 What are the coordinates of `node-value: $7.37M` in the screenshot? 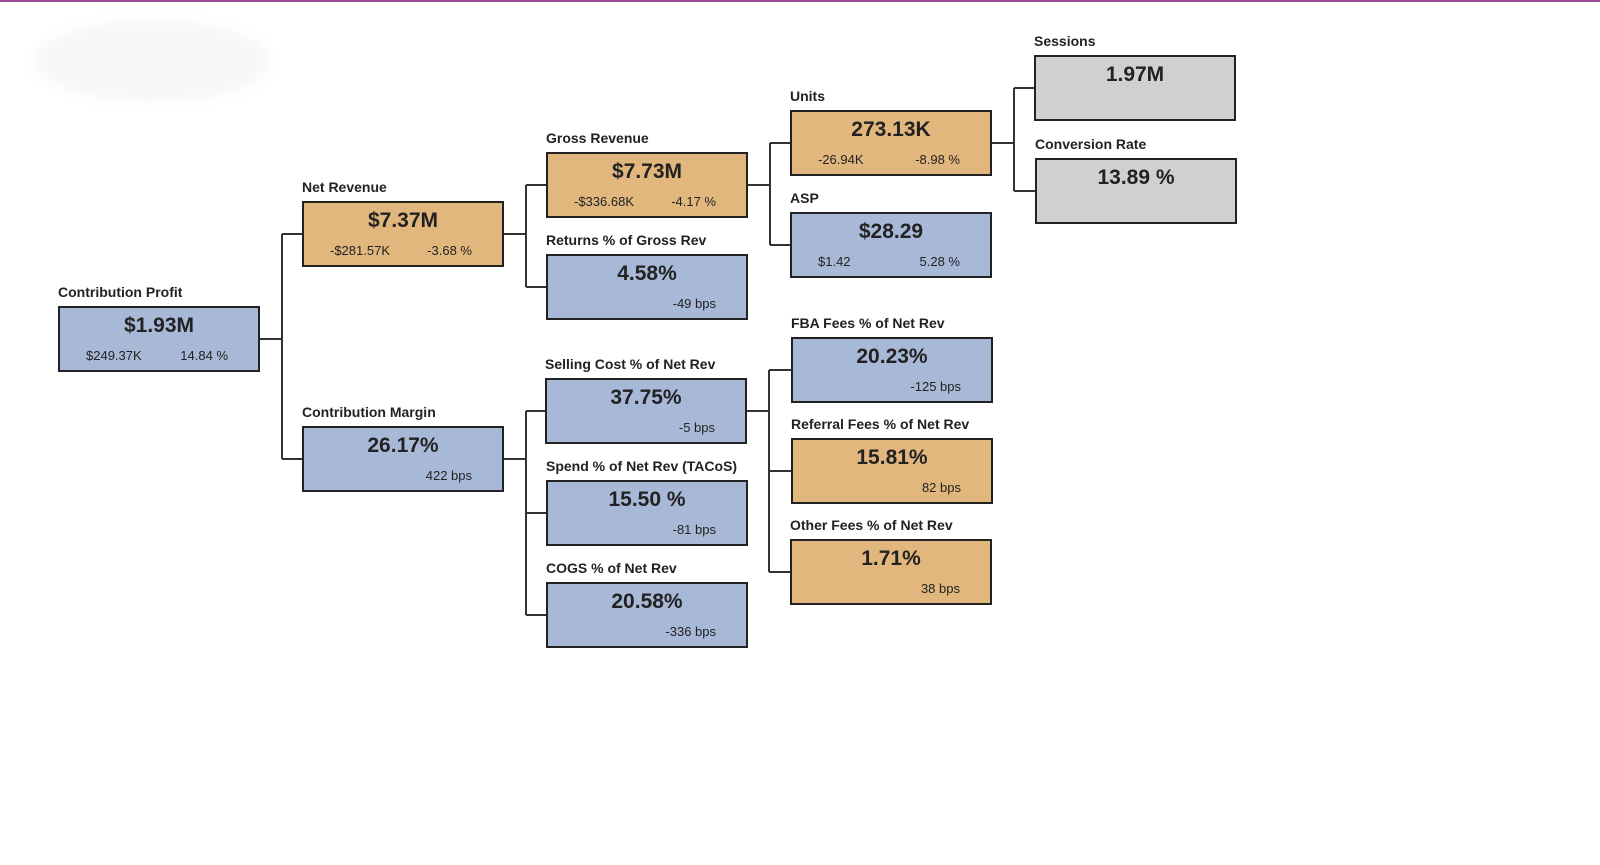 It's located at (403, 220).